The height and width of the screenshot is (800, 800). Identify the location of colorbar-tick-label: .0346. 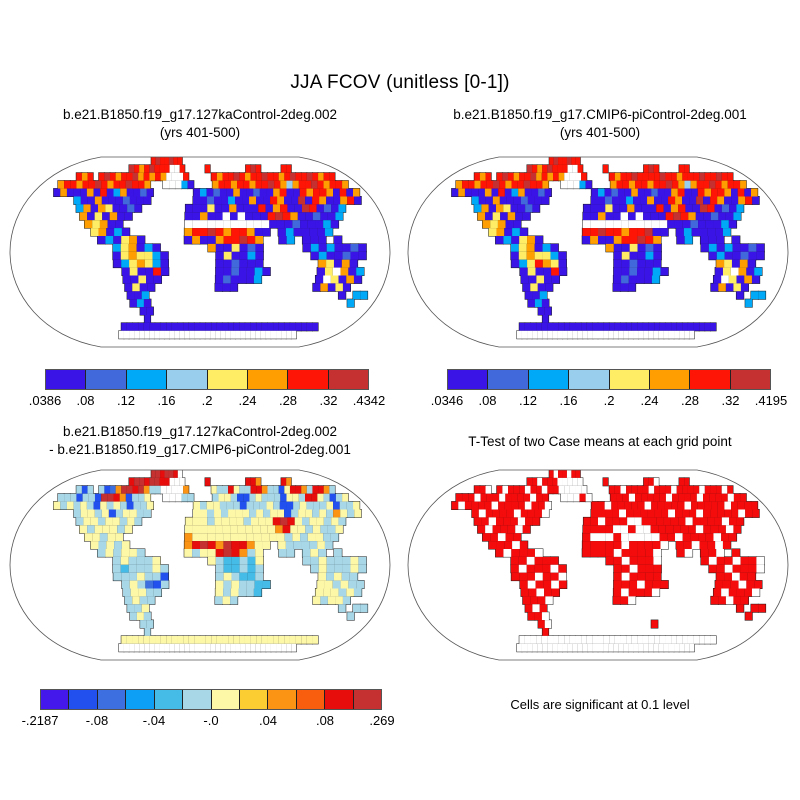
(447, 400).